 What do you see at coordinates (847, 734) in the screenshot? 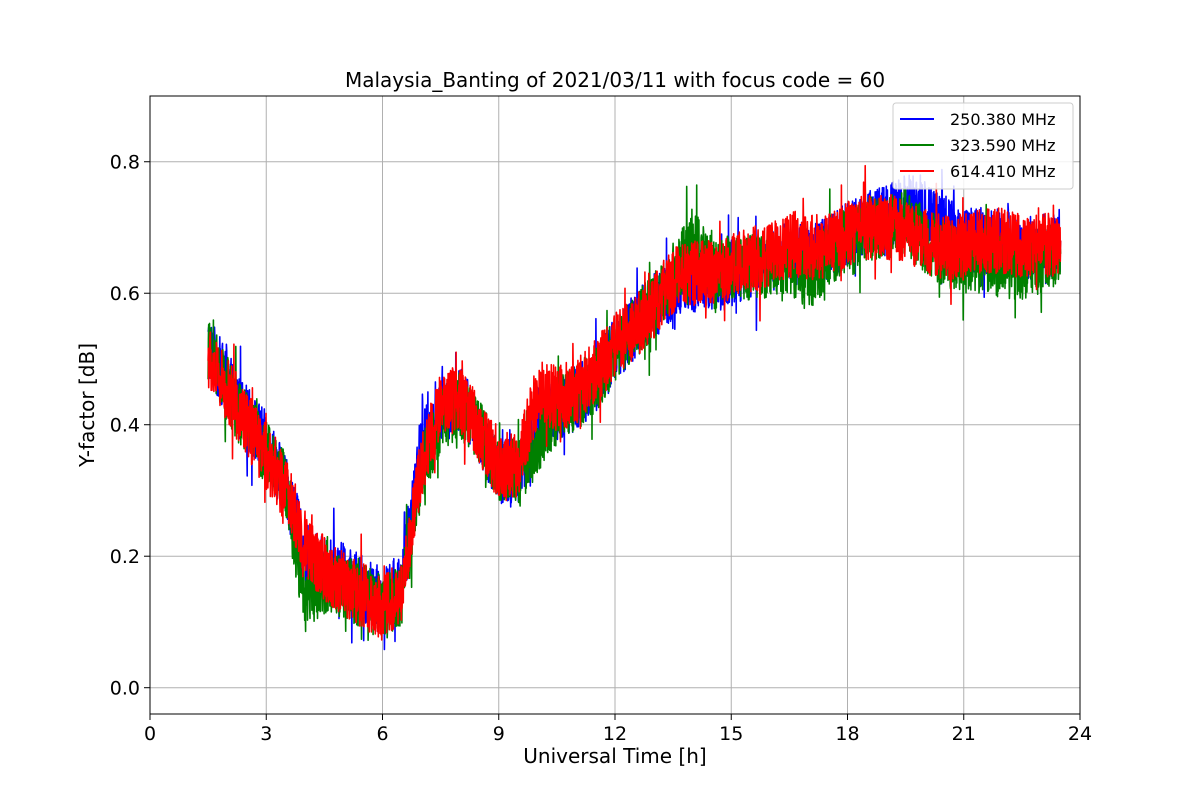
I see `x-tick-label: 18` at bounding box center [847, 734].